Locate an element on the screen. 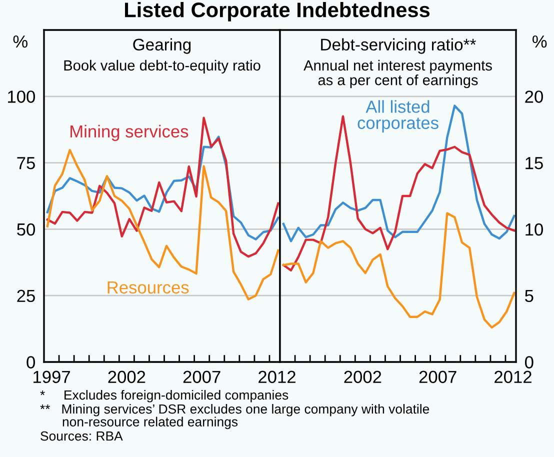 This screenshot has width=554, height=457. y-tick-label: 25 is located at coordinates (26, 296).